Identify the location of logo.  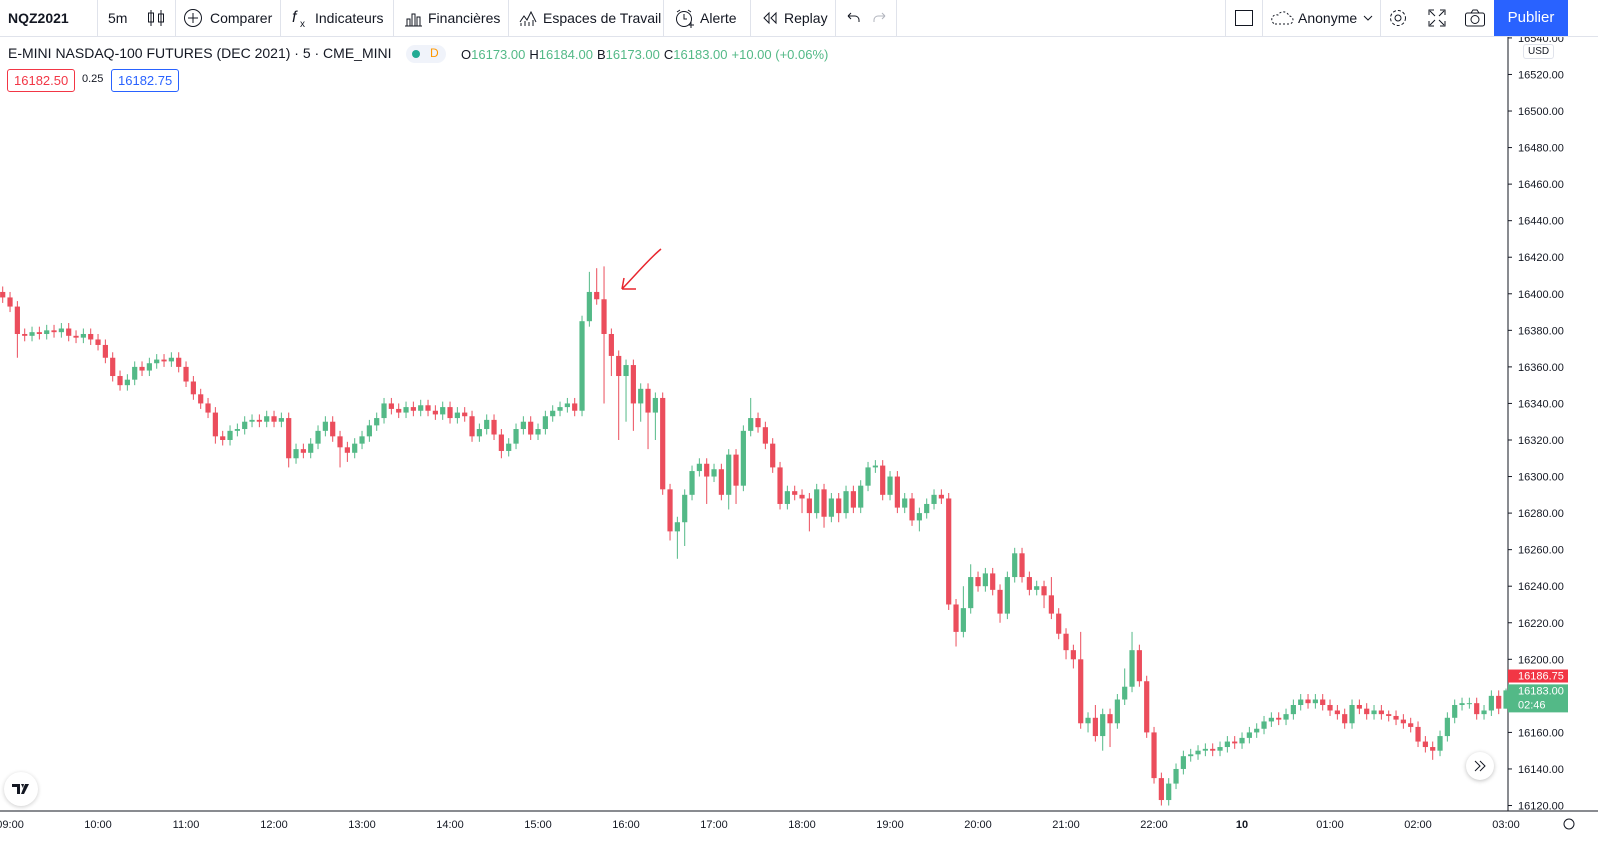
(21, 789).